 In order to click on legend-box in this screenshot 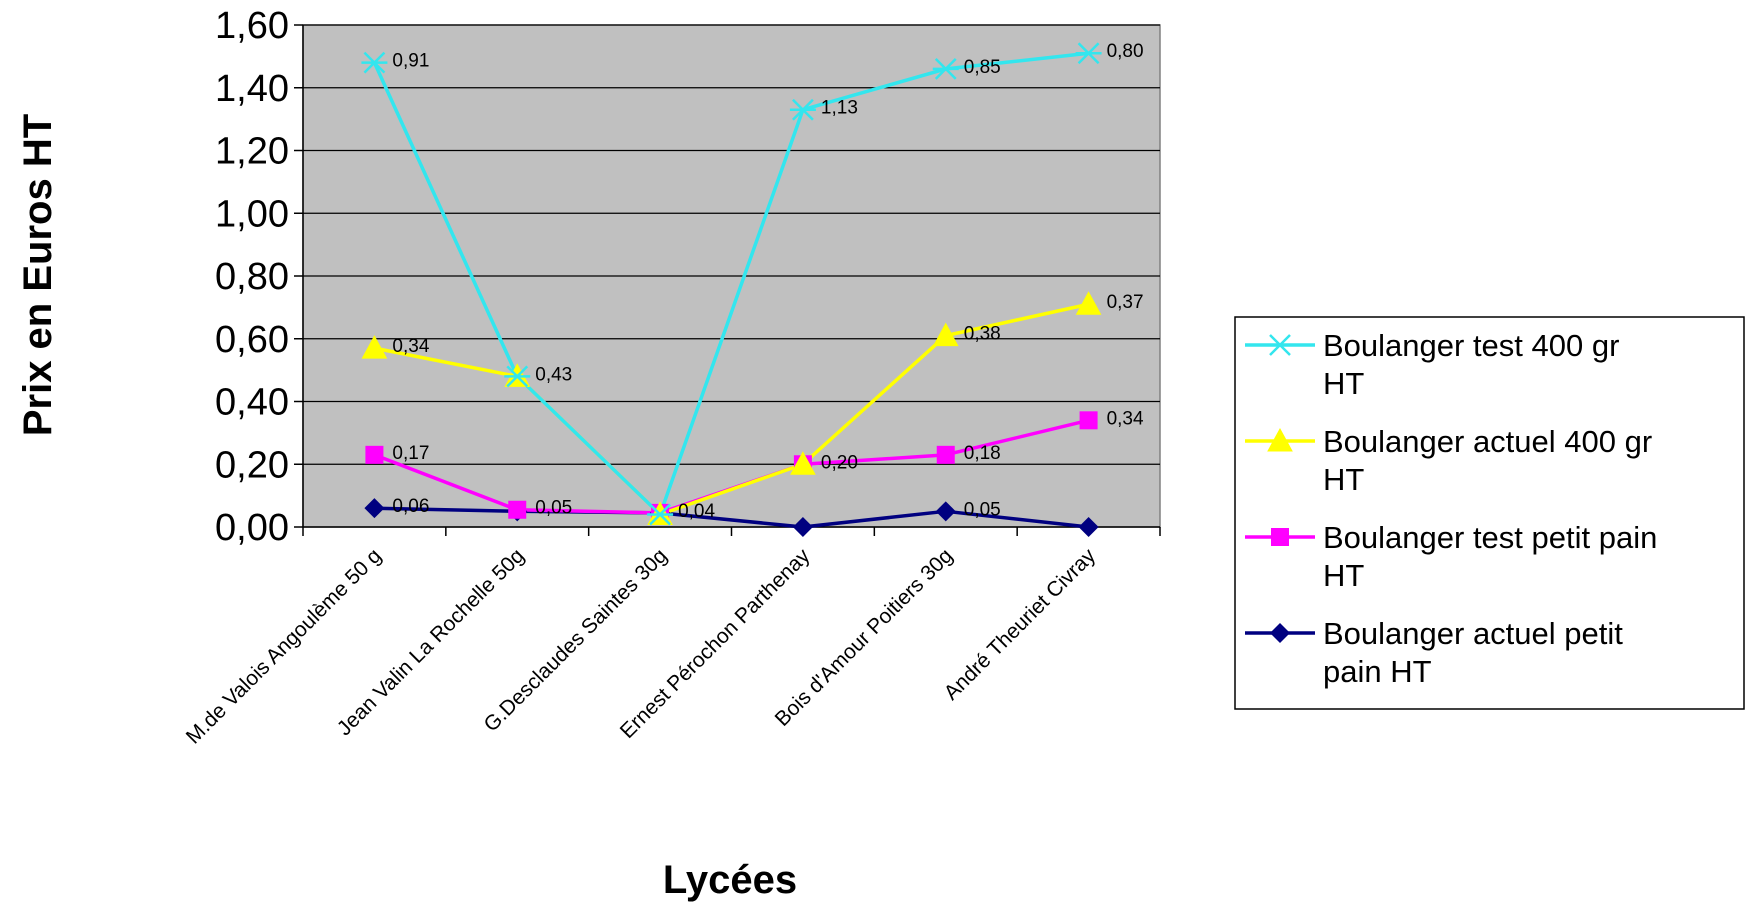, I will do `click(1489, 513)`.